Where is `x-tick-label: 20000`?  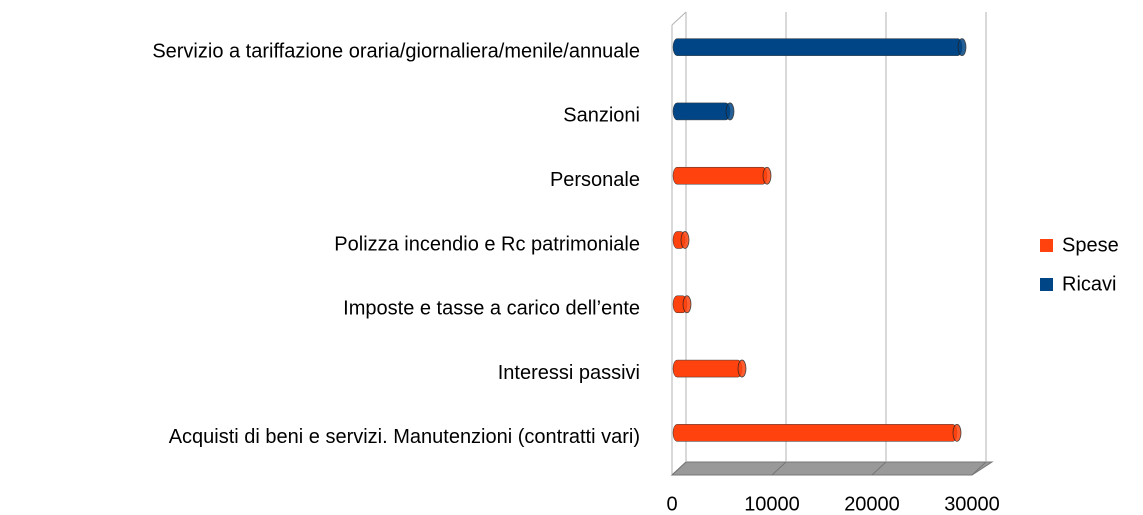
x-tick-label: 20000 is located at coordinates (872, 504).